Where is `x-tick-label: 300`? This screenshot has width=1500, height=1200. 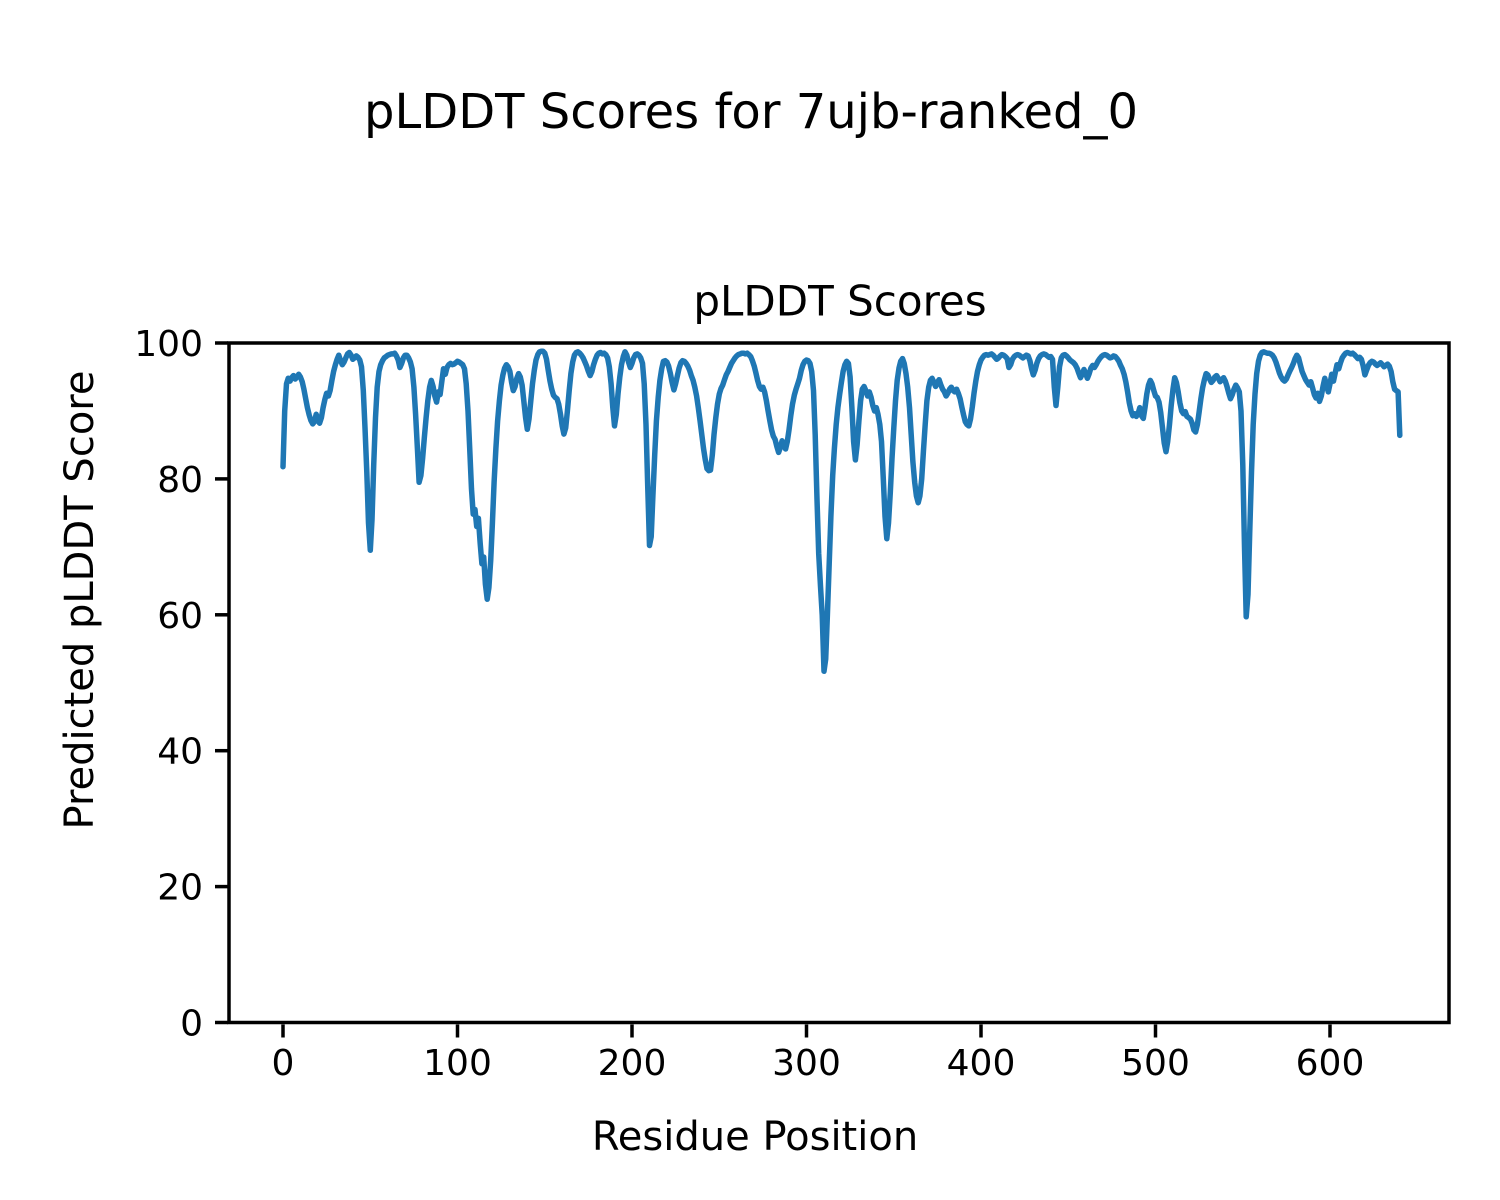
x-tick-label: 300 is located at coordinates (806, 1063).